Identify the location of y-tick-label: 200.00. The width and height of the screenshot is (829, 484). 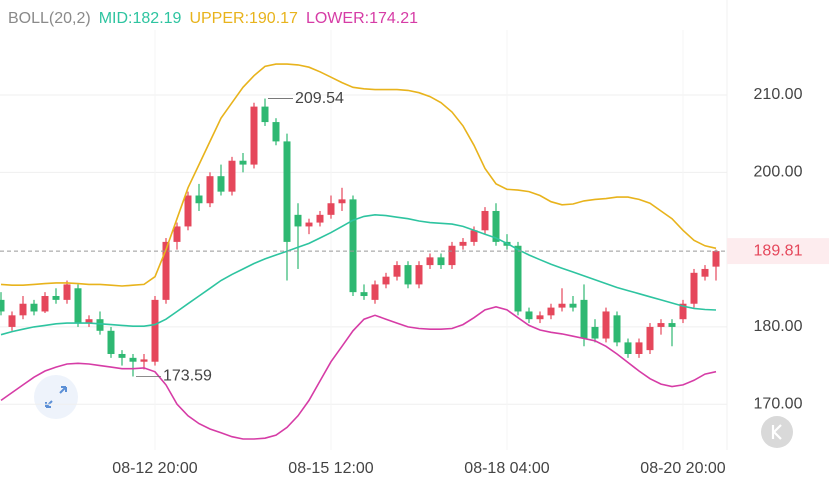
(778, 172).